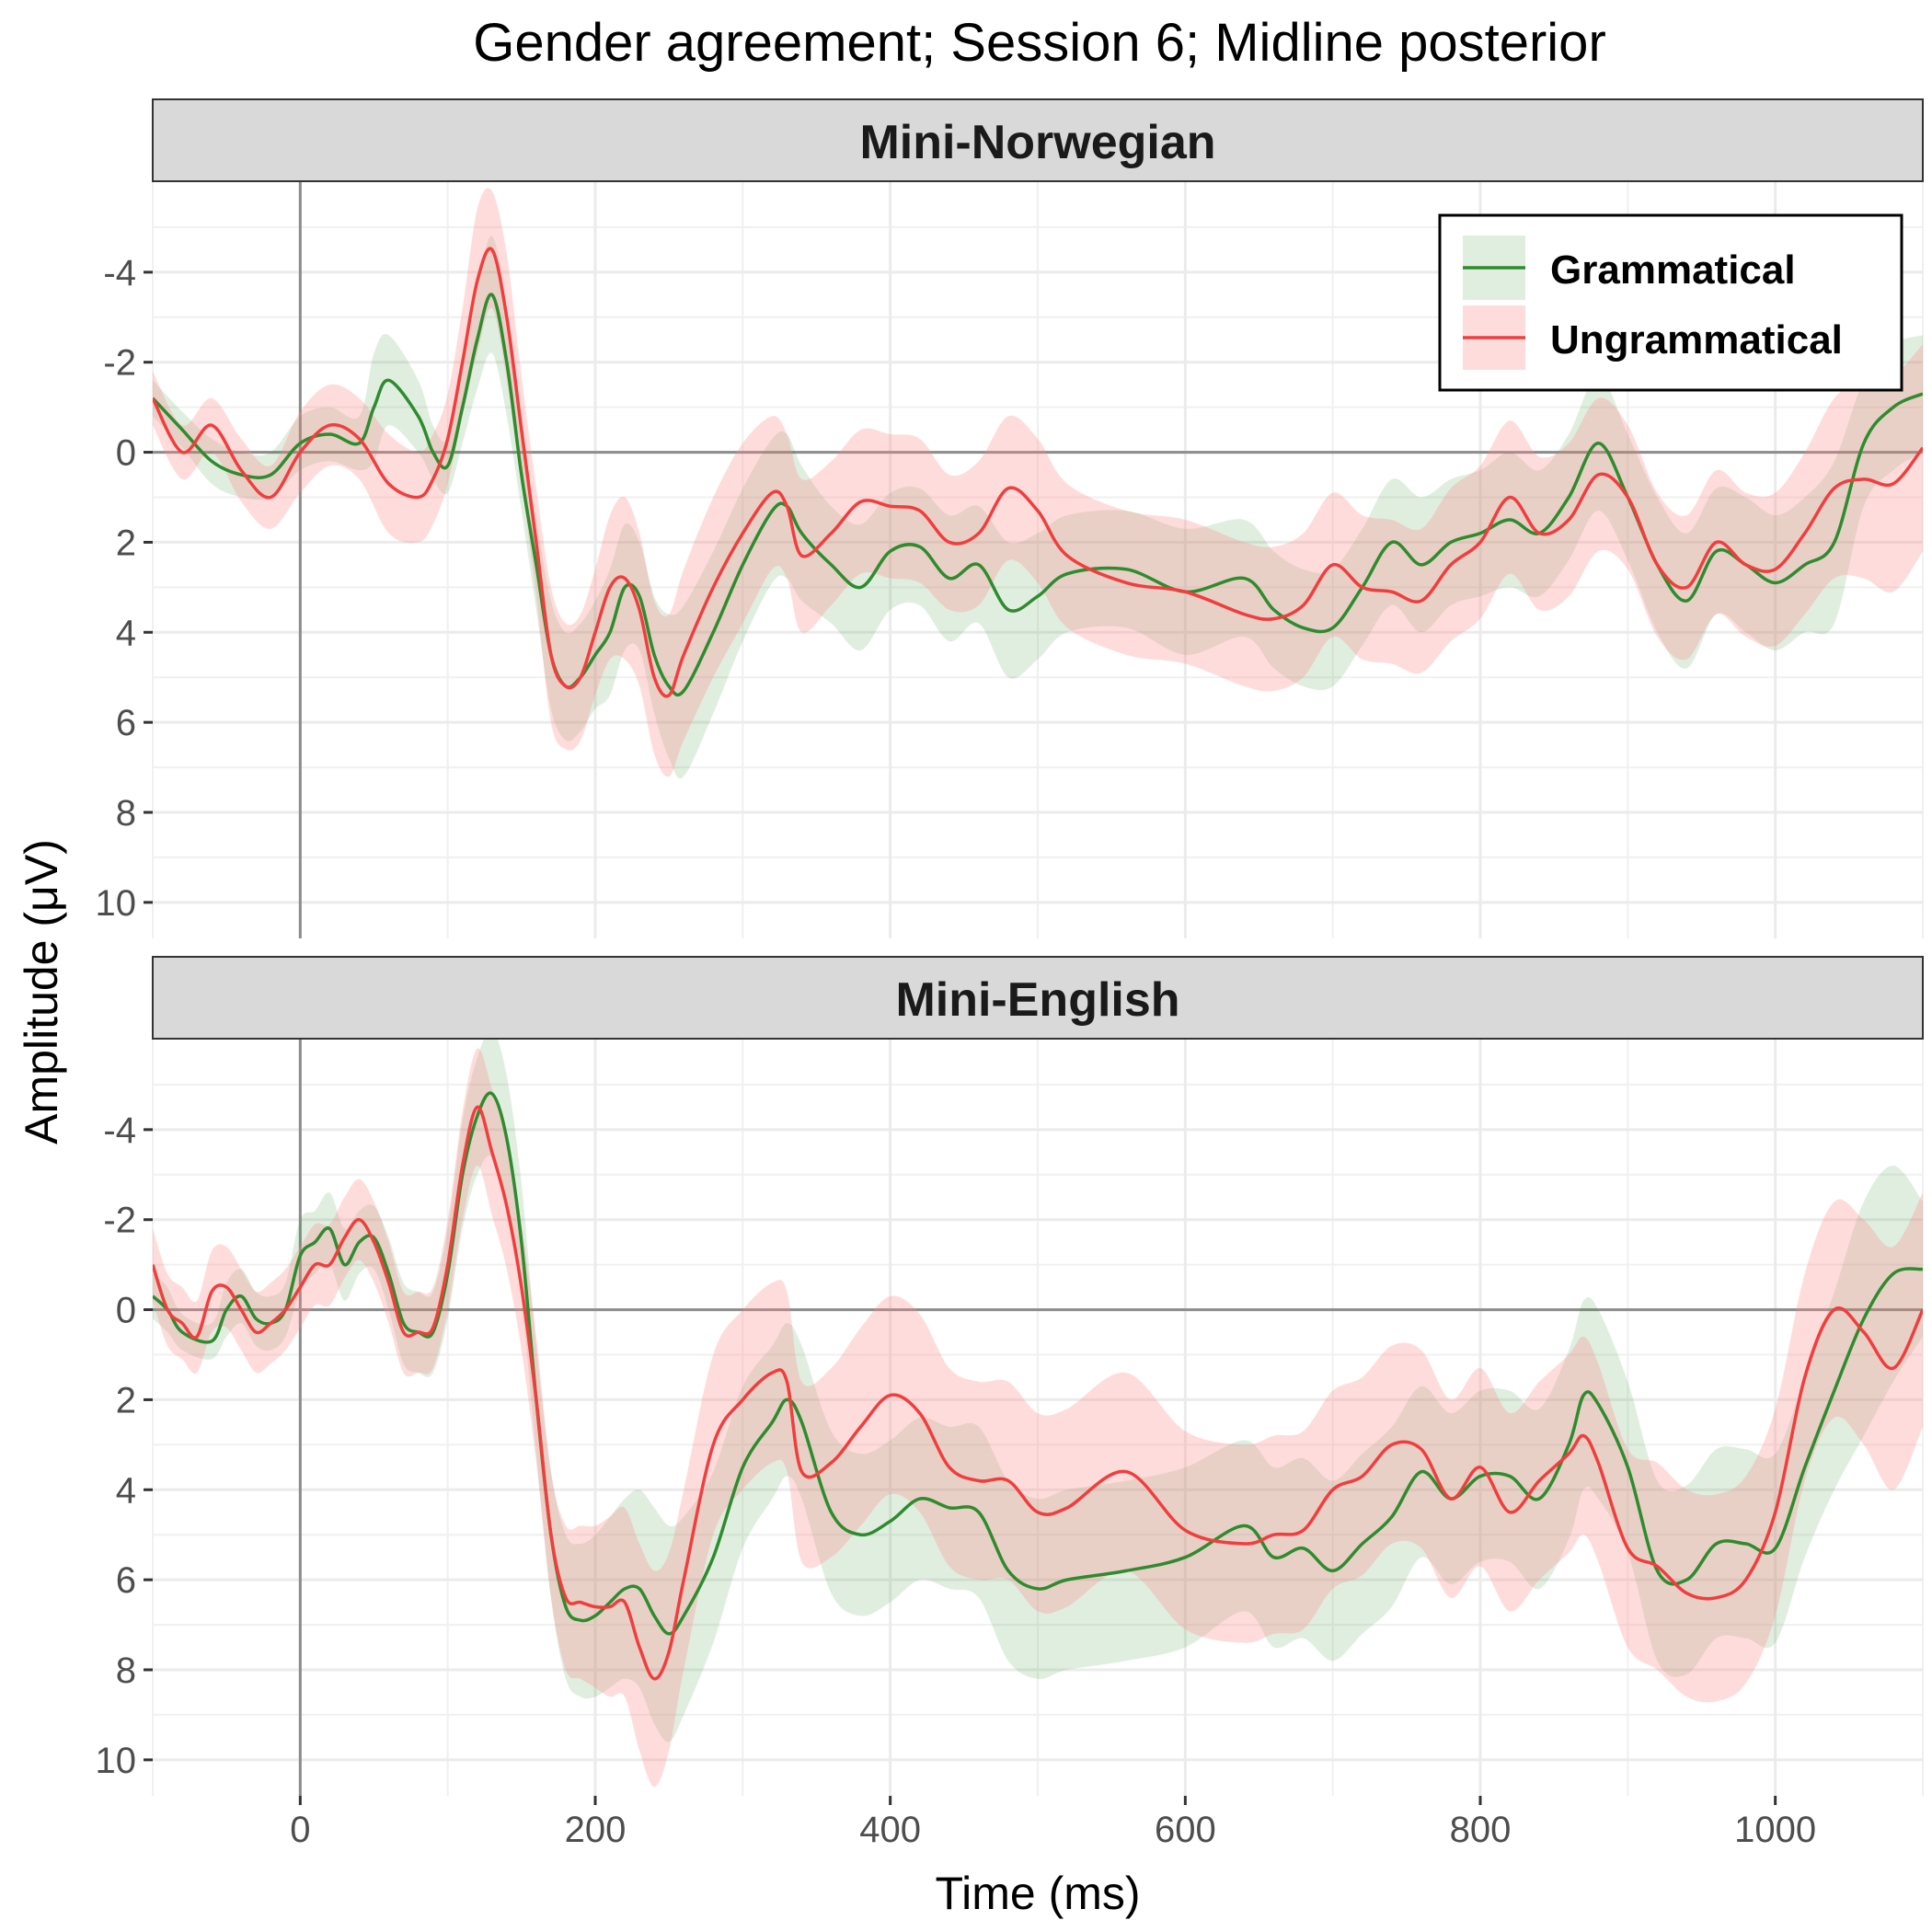 The image size is (1932, 1932). Describe the element at coordinates (1481, 1830) in the screenshot. I see `x-tick-label: 800` at that location.